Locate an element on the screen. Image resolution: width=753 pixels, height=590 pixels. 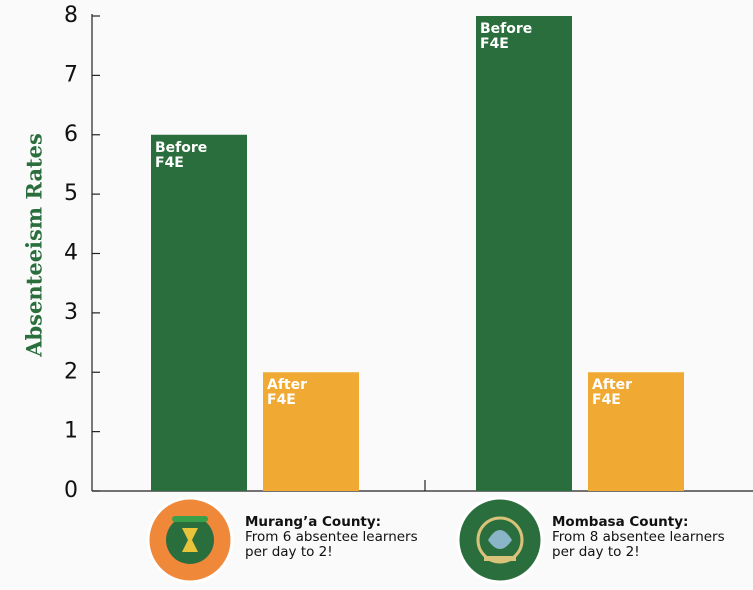
y-axis-label: Absenteeism Rates is located at coordinates (34, 245).